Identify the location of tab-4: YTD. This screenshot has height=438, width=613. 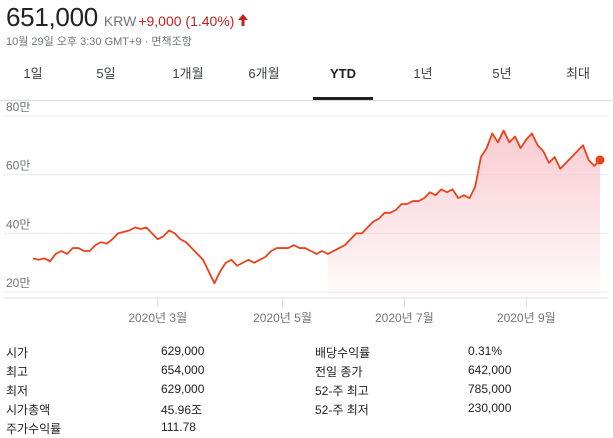
(343, 80).